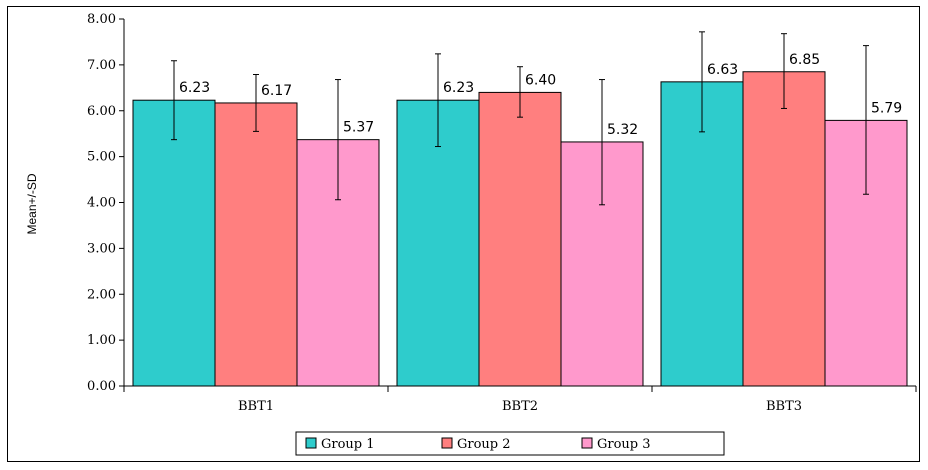 The width and height of the screenshot is (928, 470). Describe the element at coordinates (101, 111) in the screenshot. I see `y-tick-label: 6.00` at that location.